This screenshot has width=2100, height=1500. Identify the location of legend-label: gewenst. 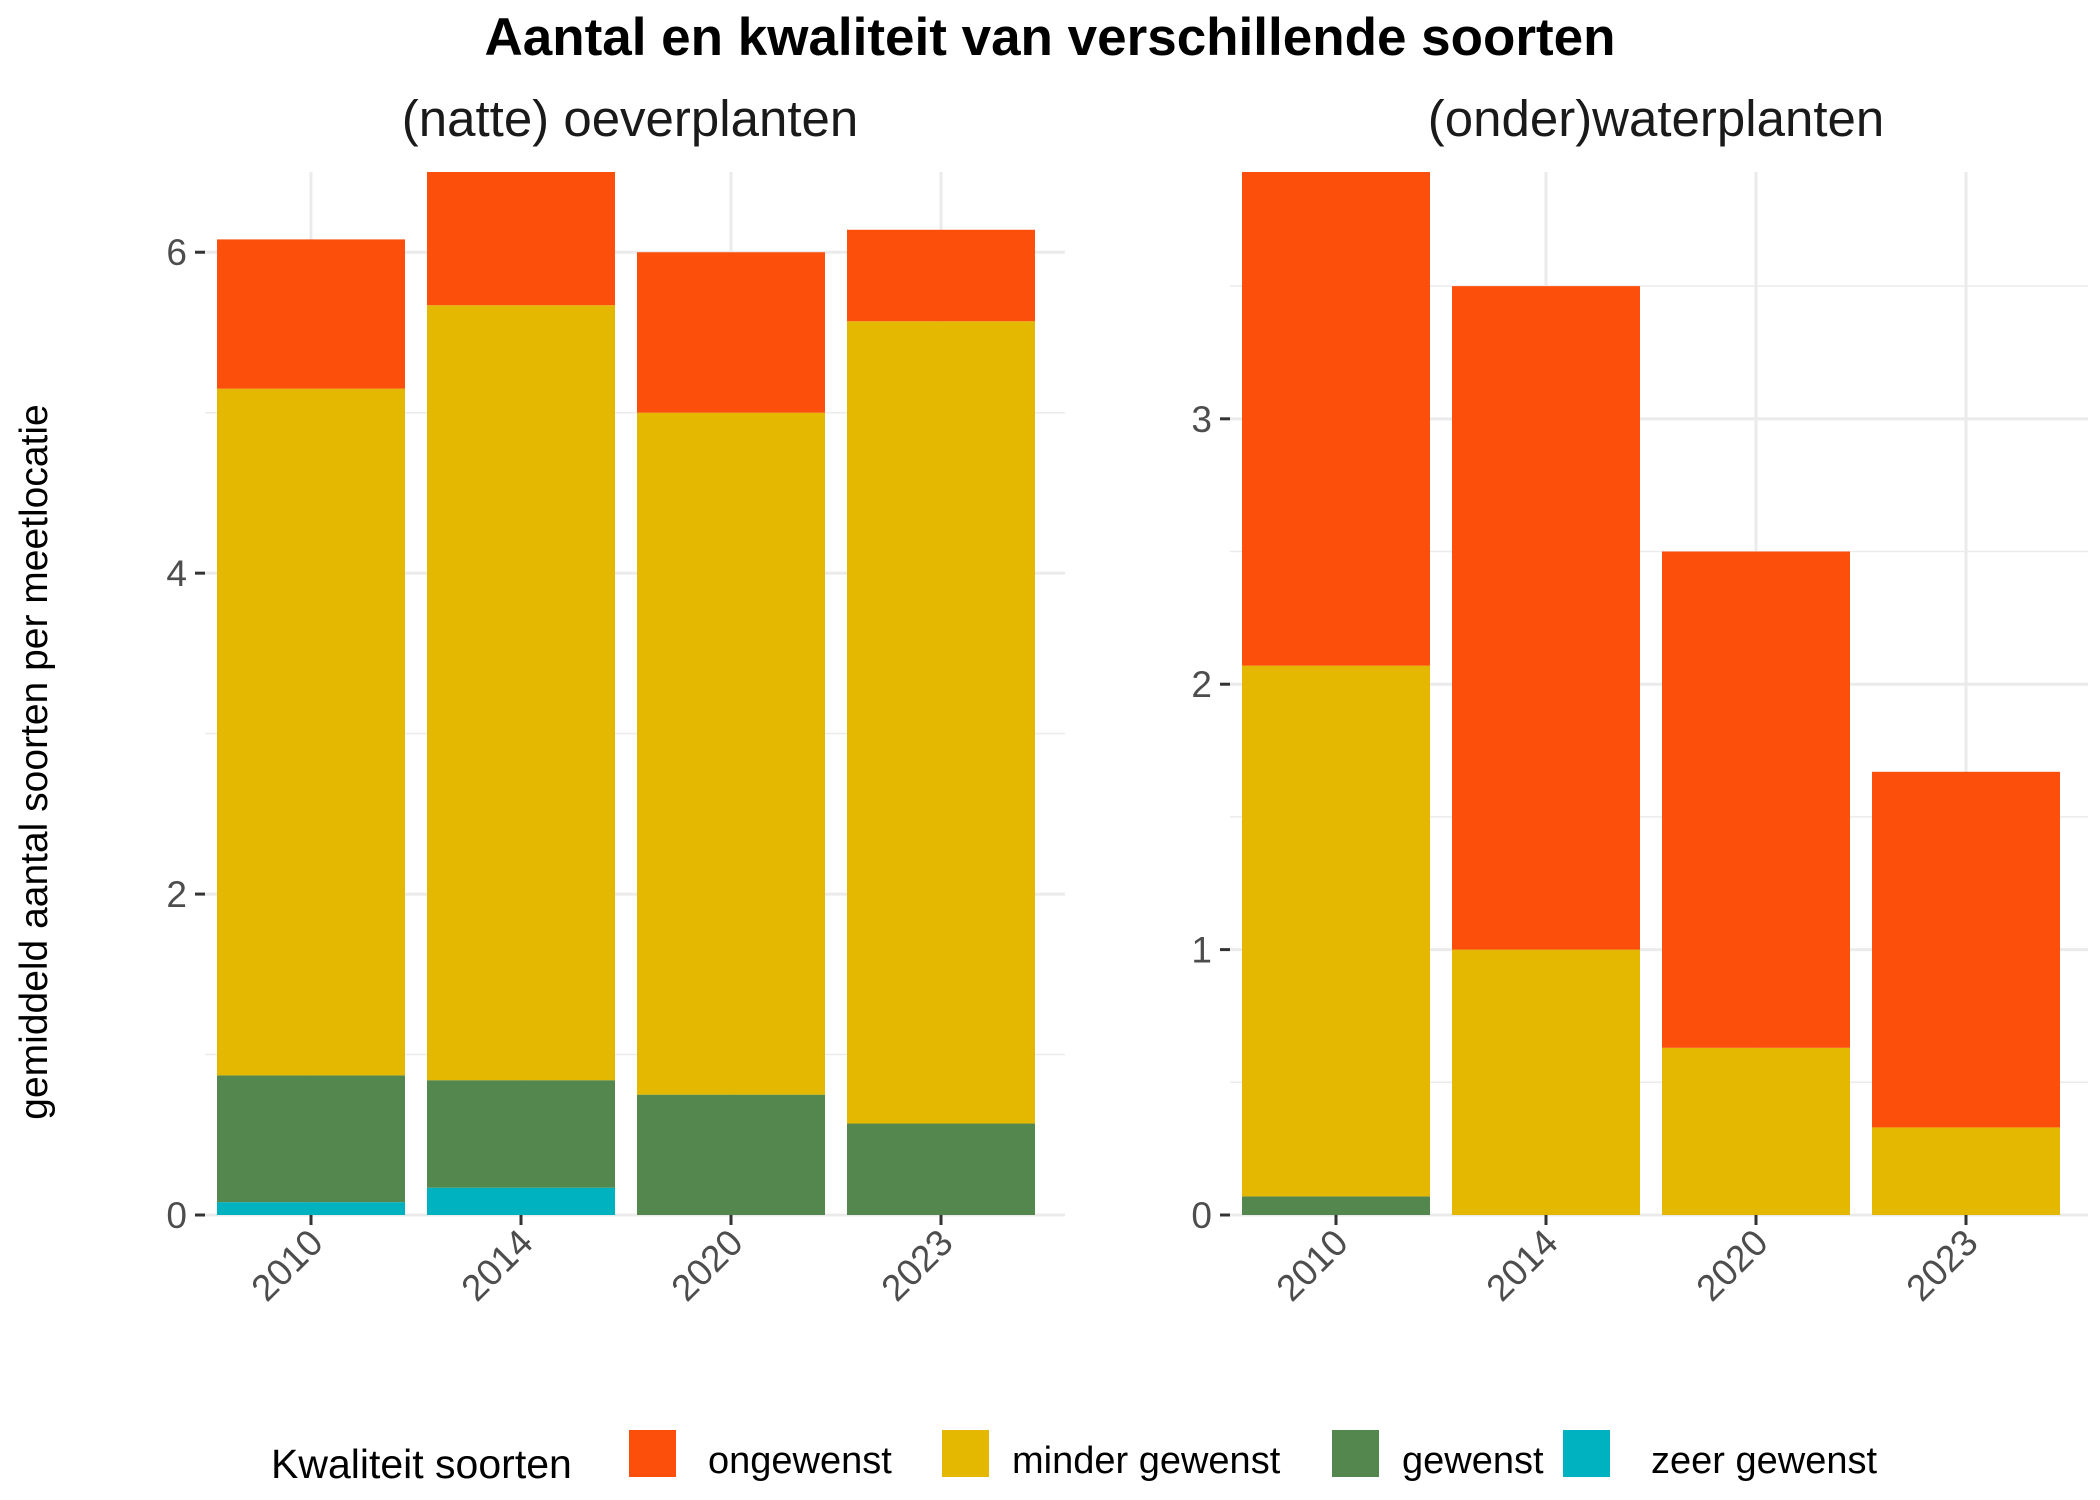
(1473, 1461).